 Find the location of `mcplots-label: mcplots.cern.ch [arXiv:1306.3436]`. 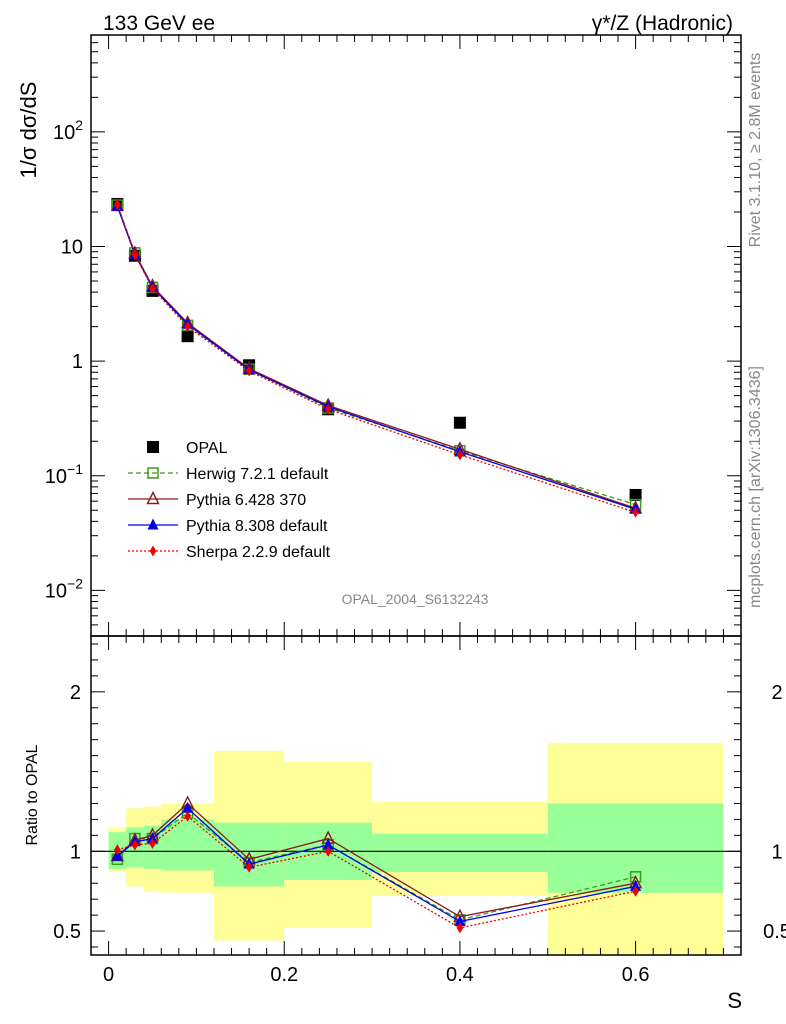

mcplots-label: mcplots.cern.ch [arXiv:1306.3436] is located at coordinates (755, 487).